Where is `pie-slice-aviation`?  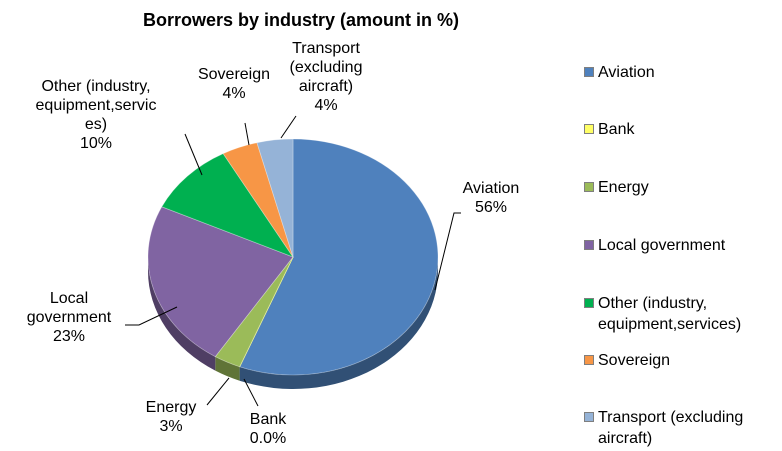 pie-slice-aviation is located at coordinates (339, 257).